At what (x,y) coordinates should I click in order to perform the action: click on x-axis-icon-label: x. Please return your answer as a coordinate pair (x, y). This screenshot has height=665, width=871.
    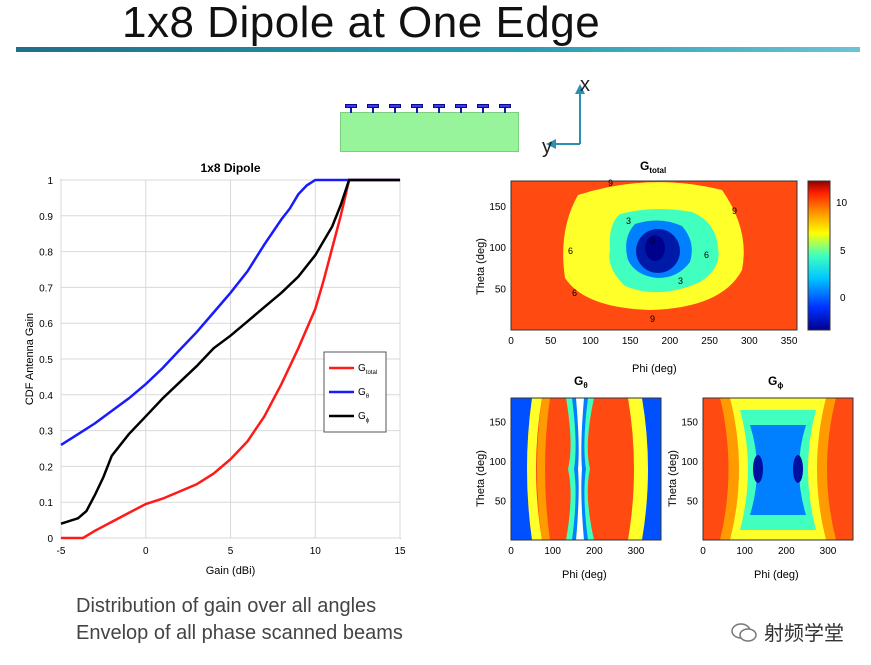
    Looking at the image, I should click on (585, 85).